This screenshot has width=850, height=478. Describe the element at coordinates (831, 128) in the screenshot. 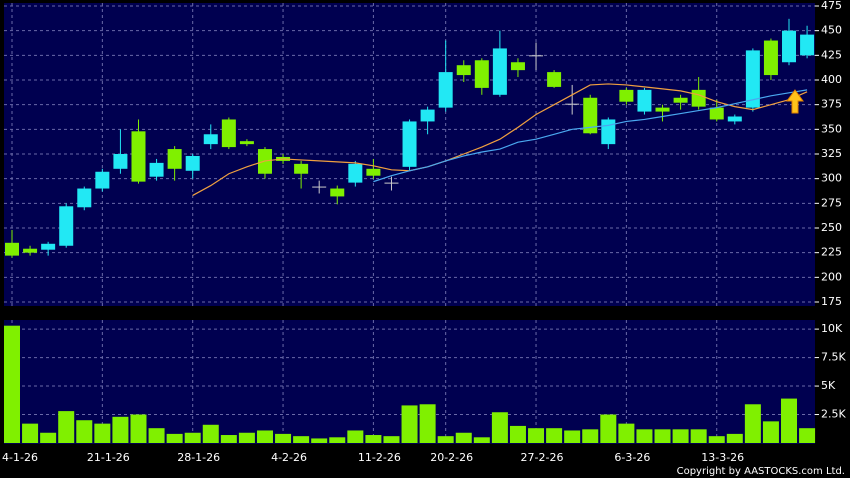

I see `y-tick-label: 350` at that location.